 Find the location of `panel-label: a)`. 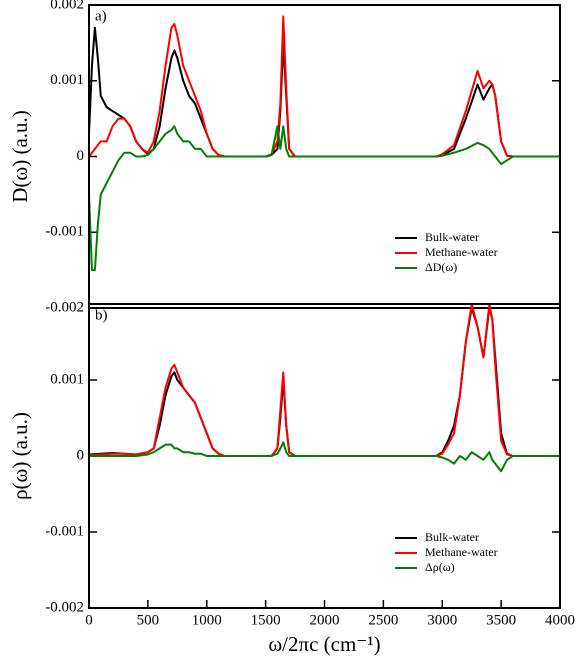

panel-label: a) is located at coordinates (101, 16).